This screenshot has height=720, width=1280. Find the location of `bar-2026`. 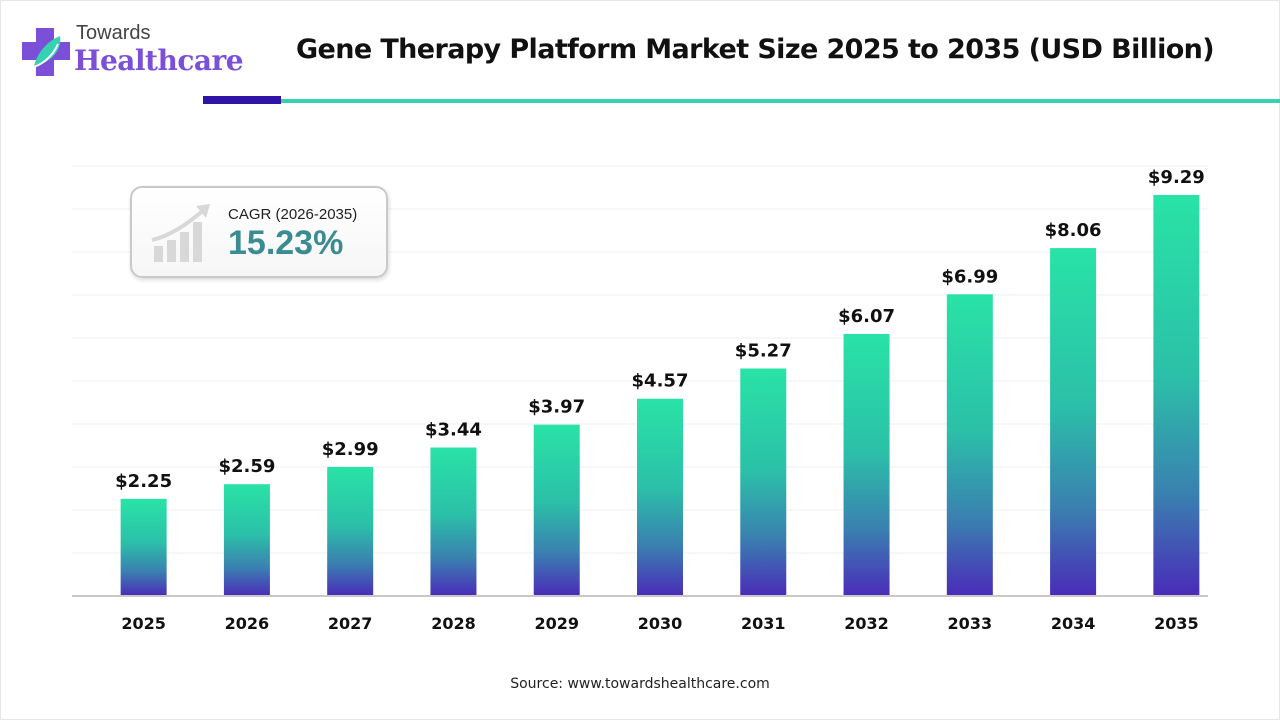

bar-2026 is located at coordinates (246, 540).